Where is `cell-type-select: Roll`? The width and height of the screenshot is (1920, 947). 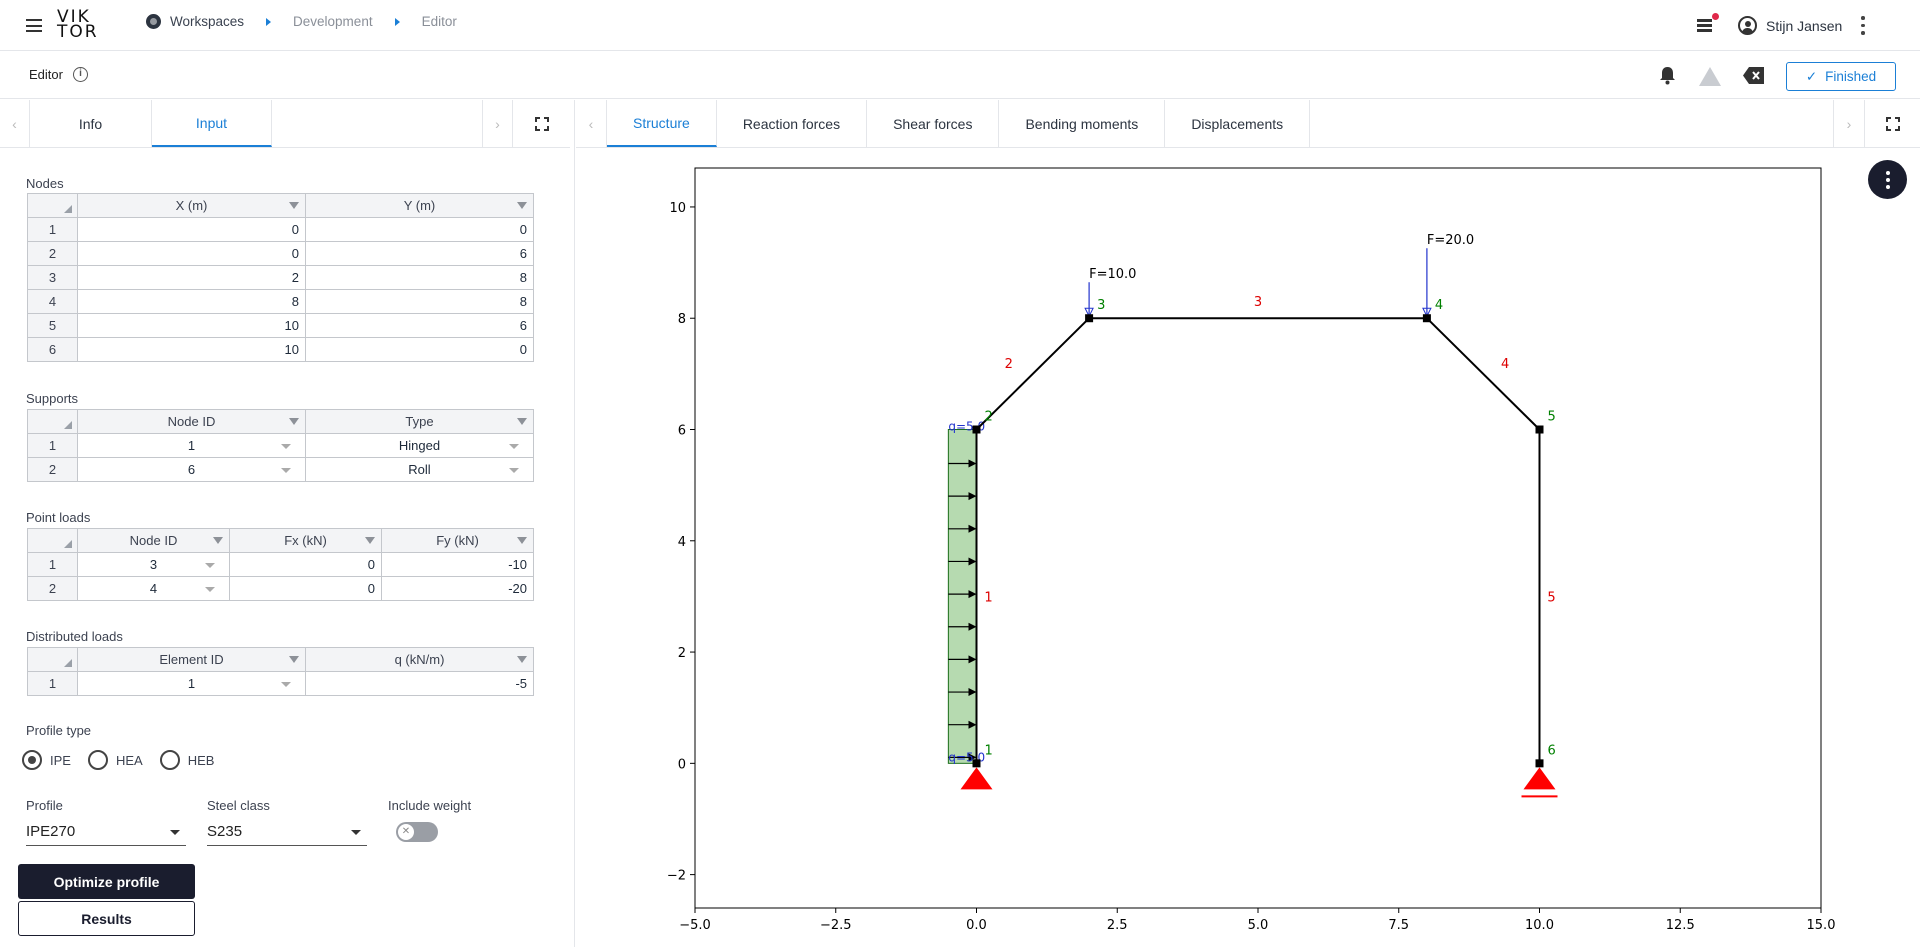
cell-type-select: Roll is located at coordinates (419, 469).